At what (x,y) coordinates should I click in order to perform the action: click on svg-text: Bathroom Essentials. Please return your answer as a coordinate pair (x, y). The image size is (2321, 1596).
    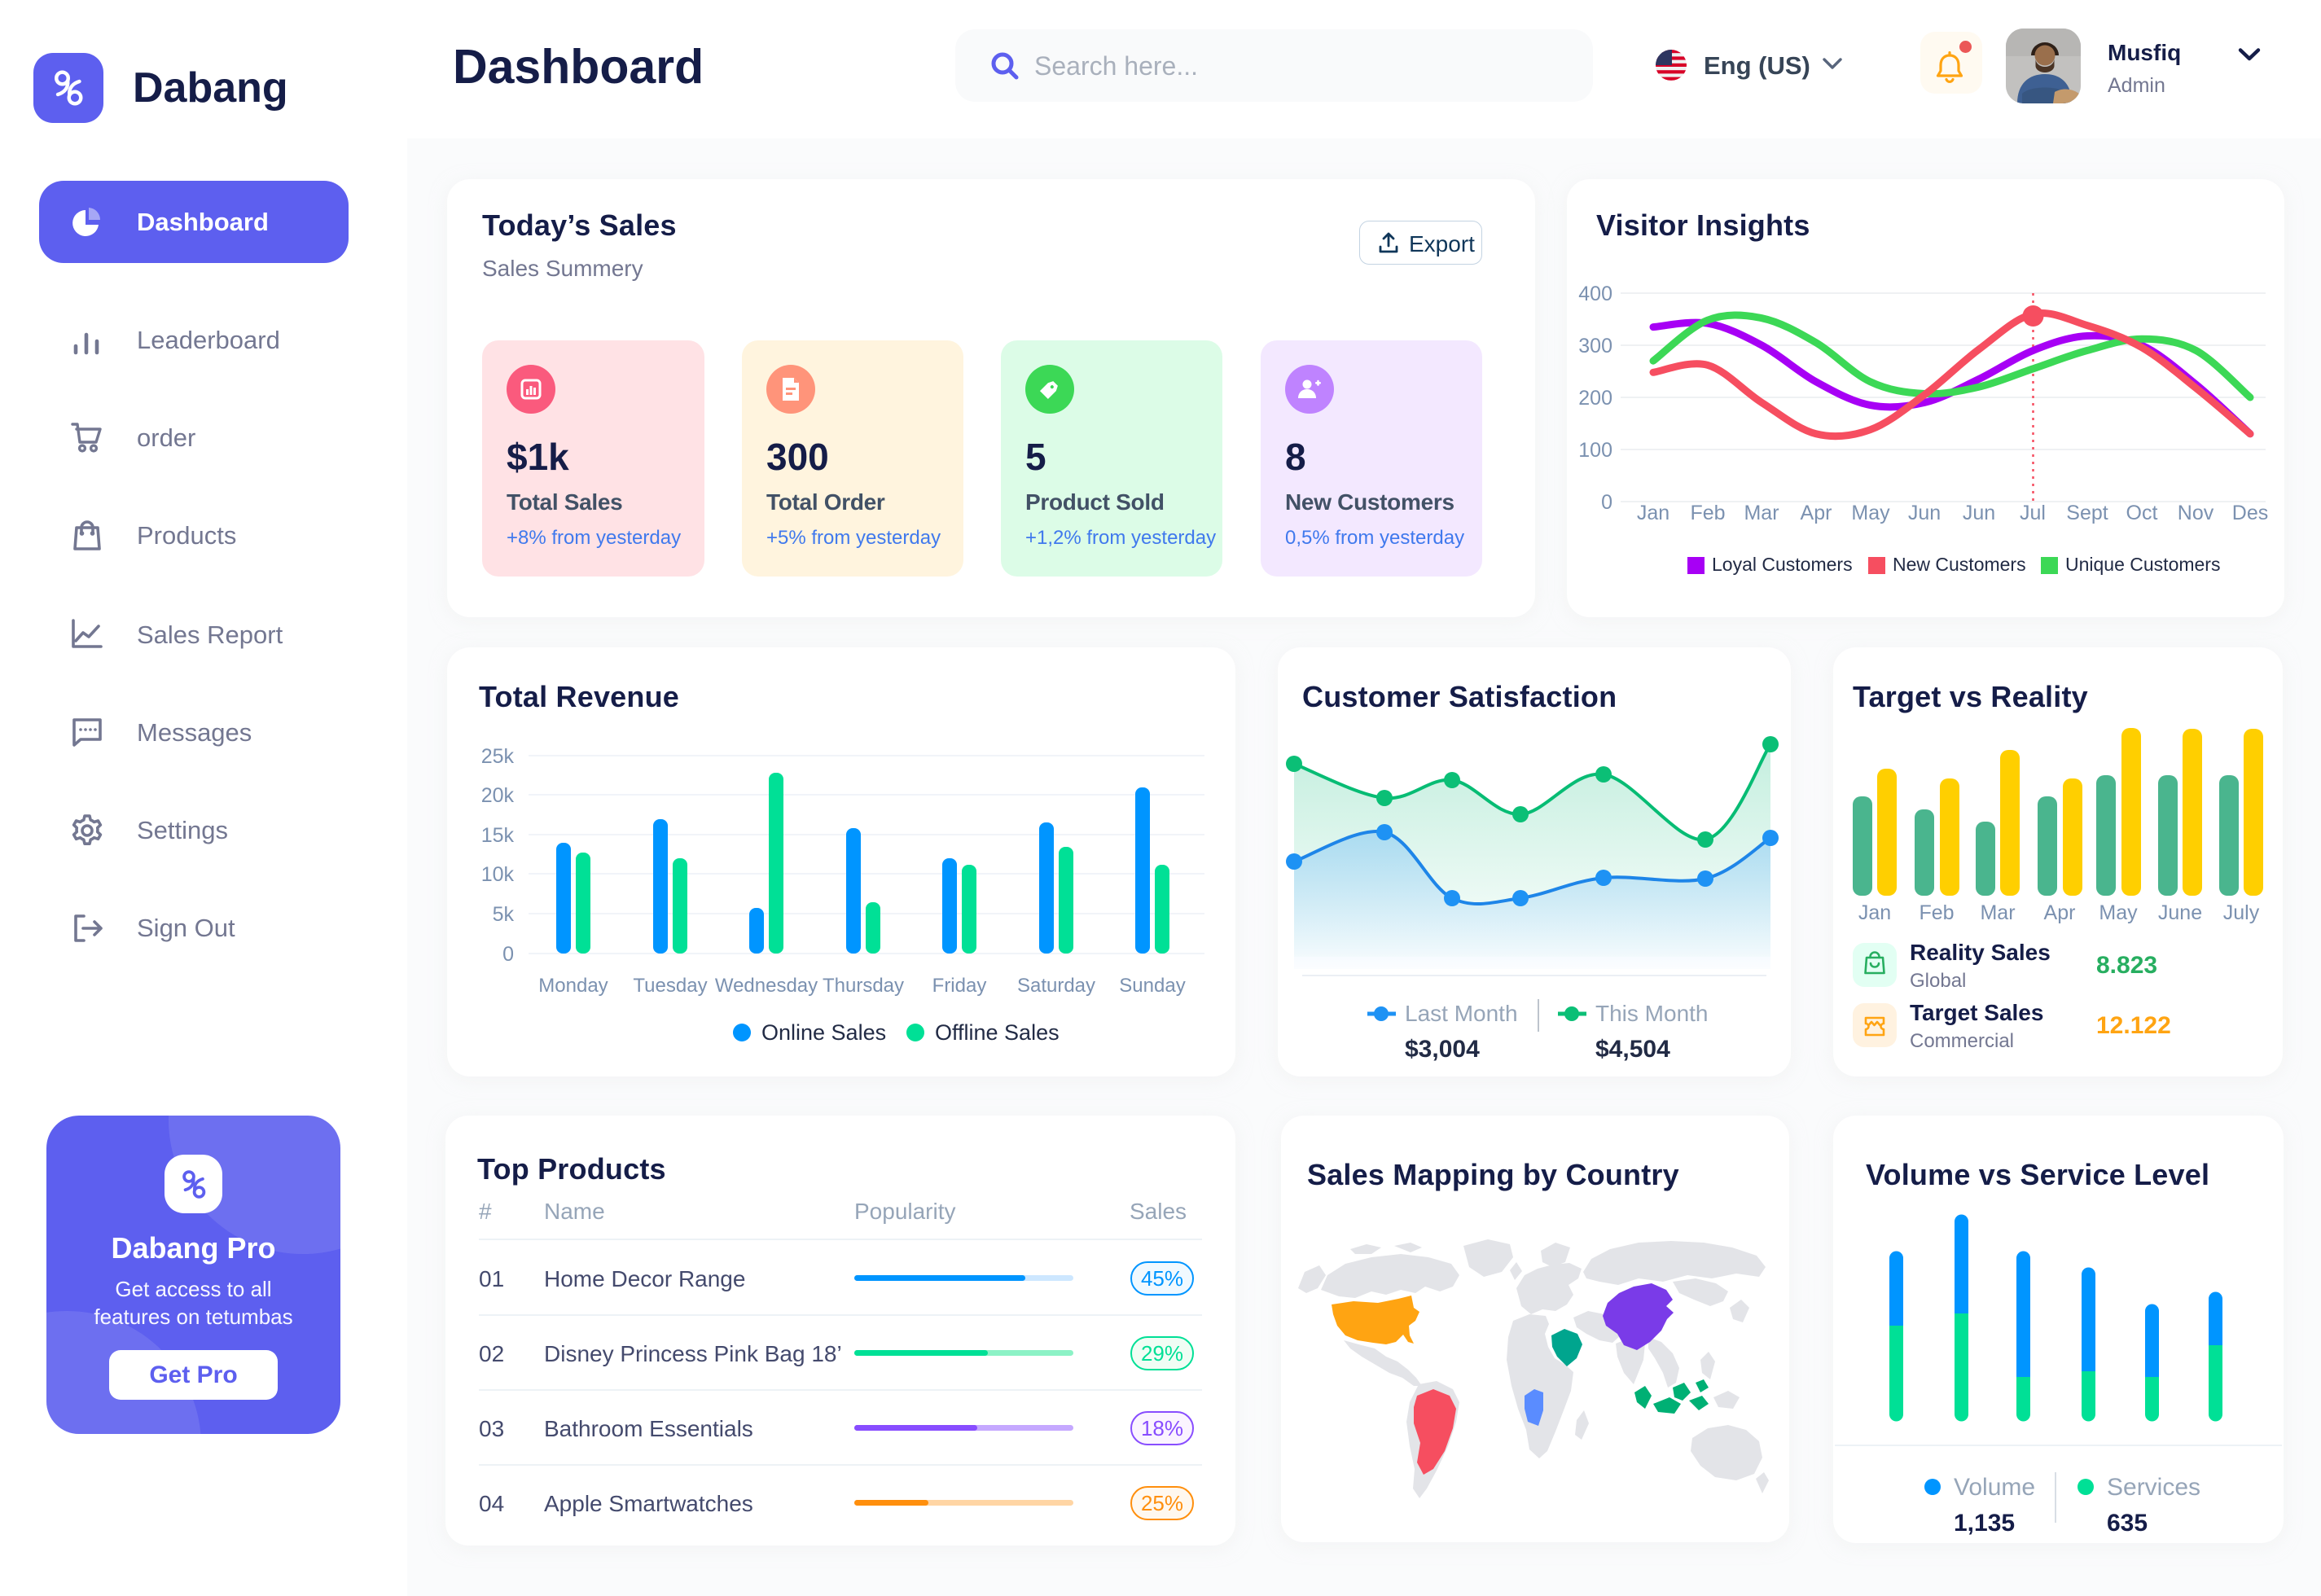
    Looking at the image, I should click on (648, 1428).